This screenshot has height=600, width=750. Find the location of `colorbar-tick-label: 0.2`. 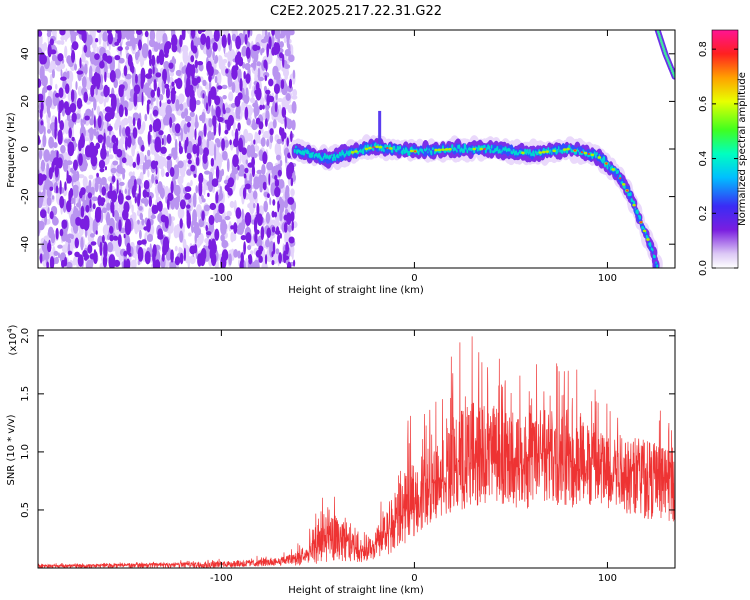

colorbar-tick-label: 0.2 is located at coordinates (703, 213).